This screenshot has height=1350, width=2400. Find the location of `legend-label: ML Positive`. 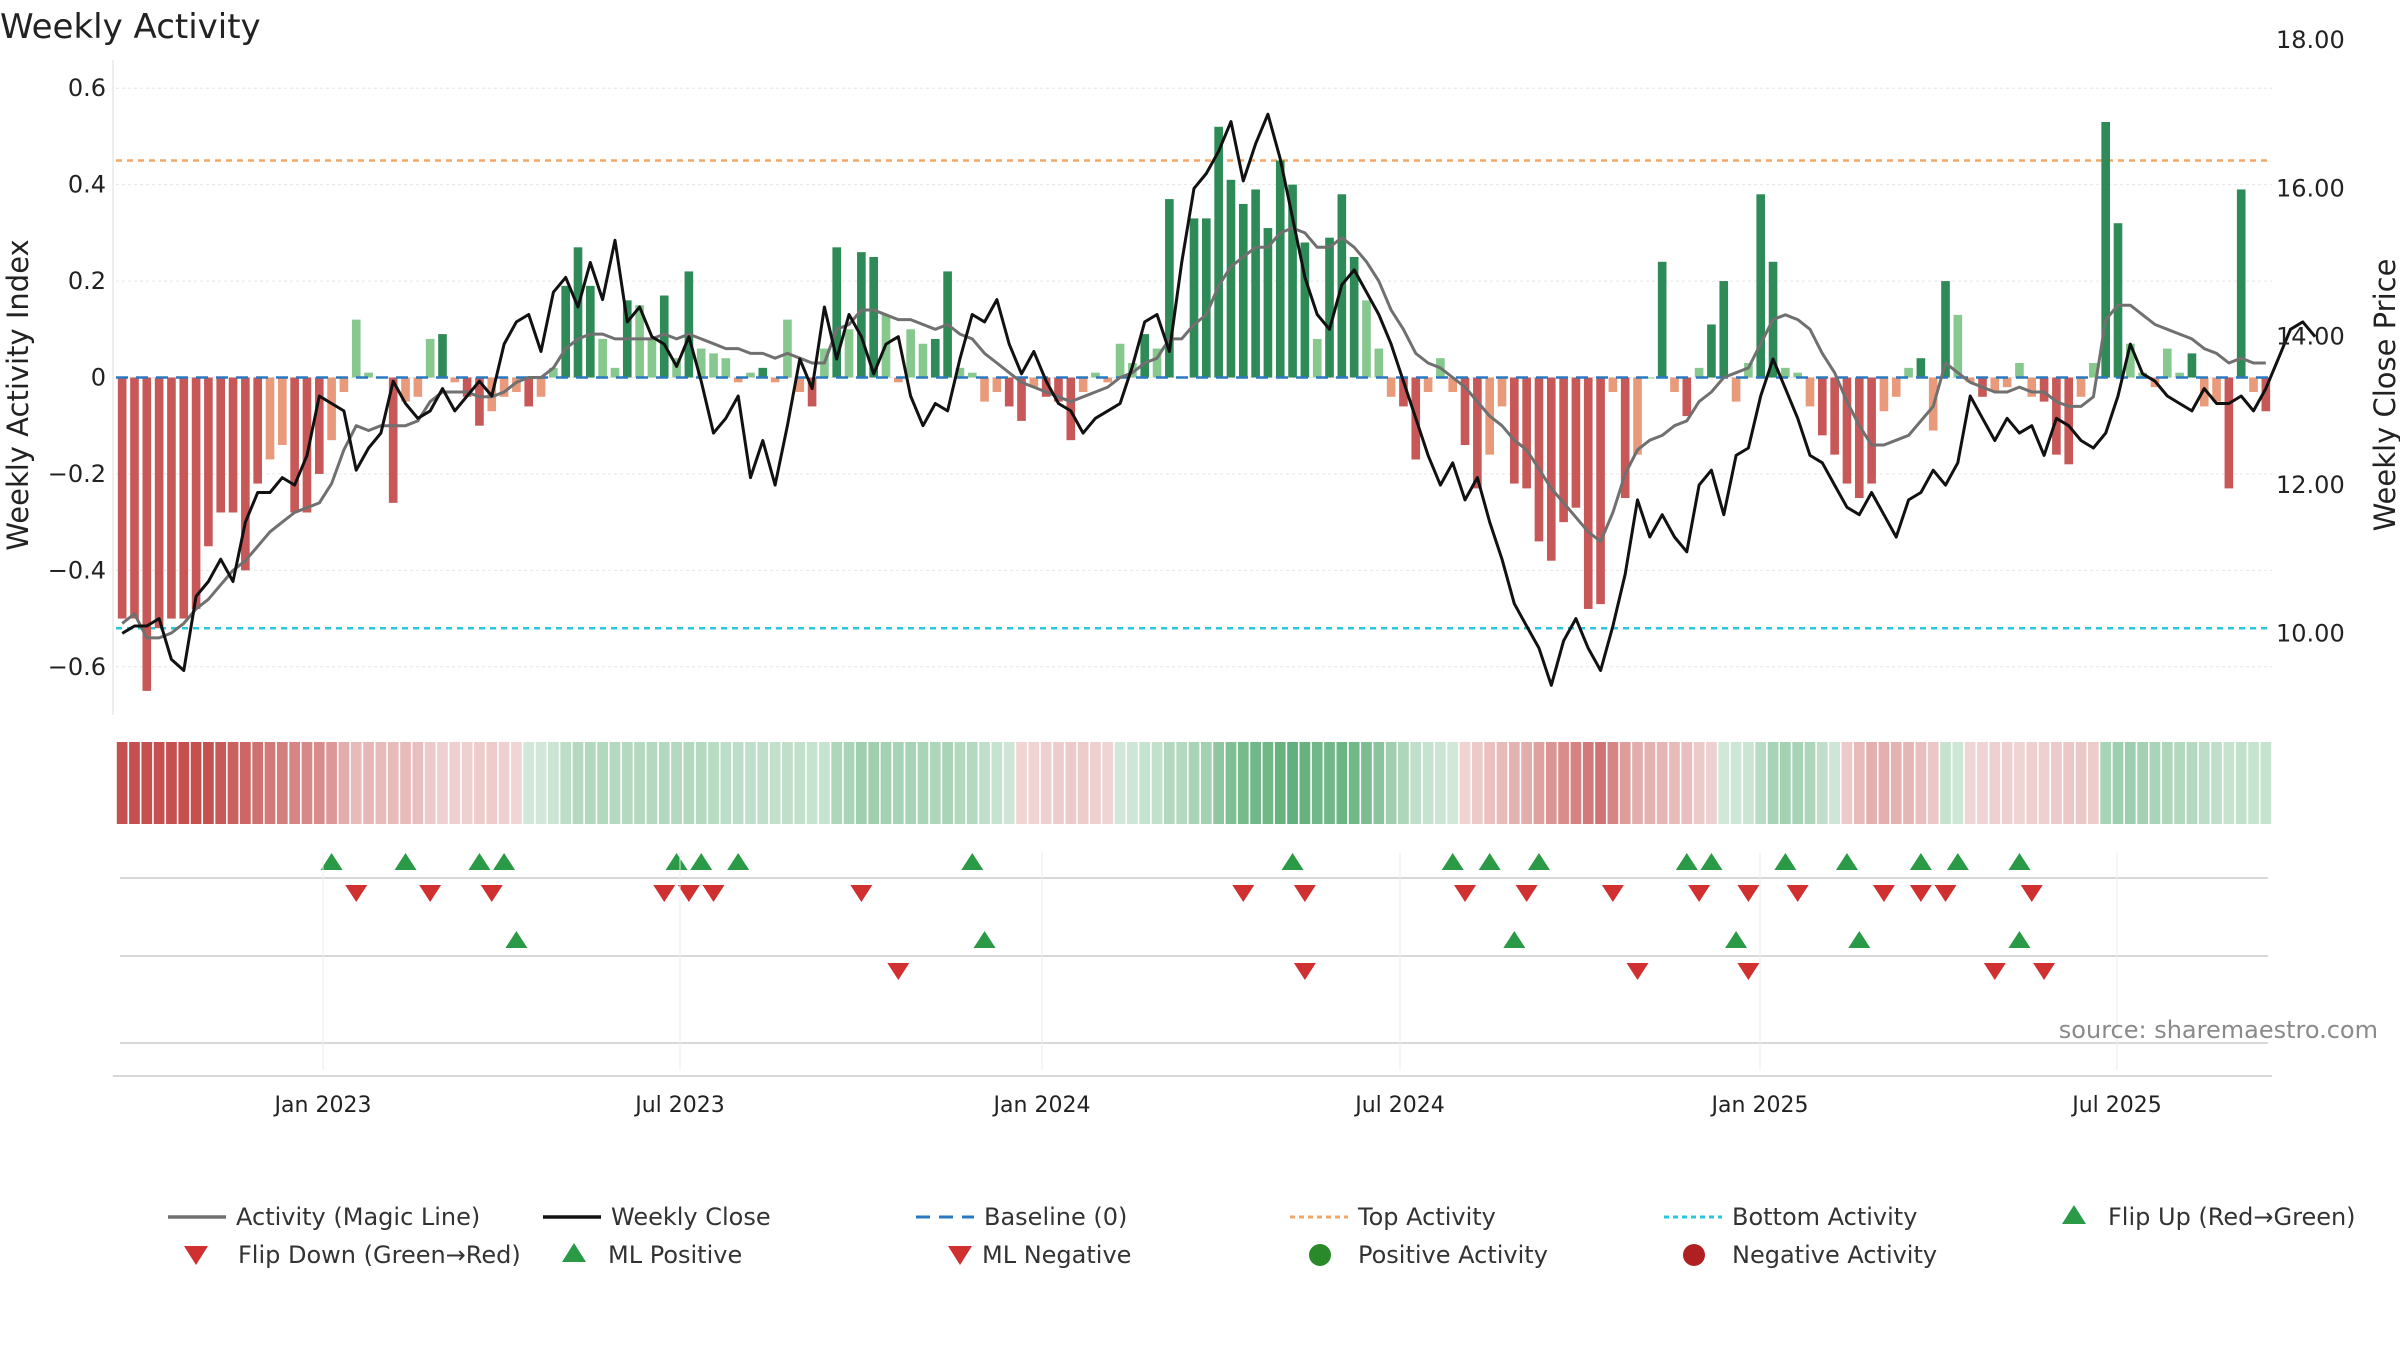

legend-label: ML Positive is located at coordinates (675, 1255).